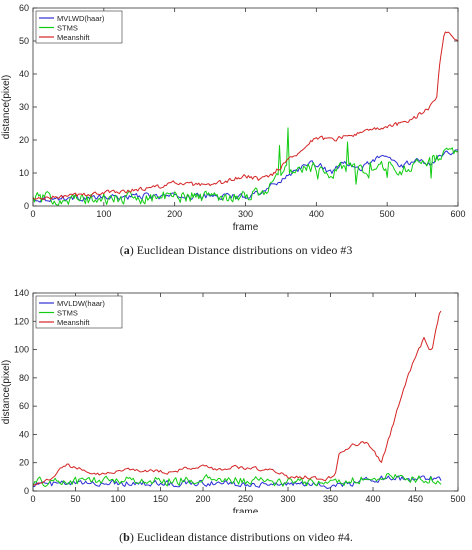 The width and height of the screenshot is (472, 550). I want to click on y-tick-label: 10, so click(24, 173).